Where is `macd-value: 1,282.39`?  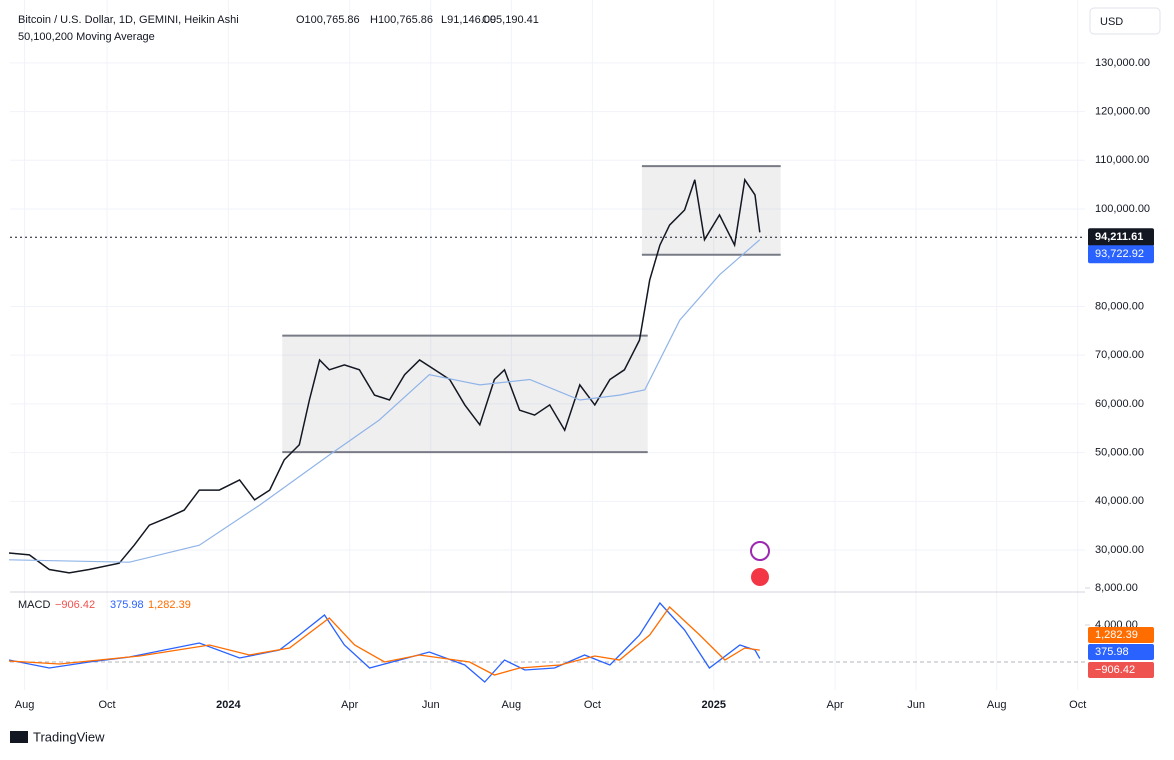 macd-value: 1,282.39 is located at coordinates (169, 605).